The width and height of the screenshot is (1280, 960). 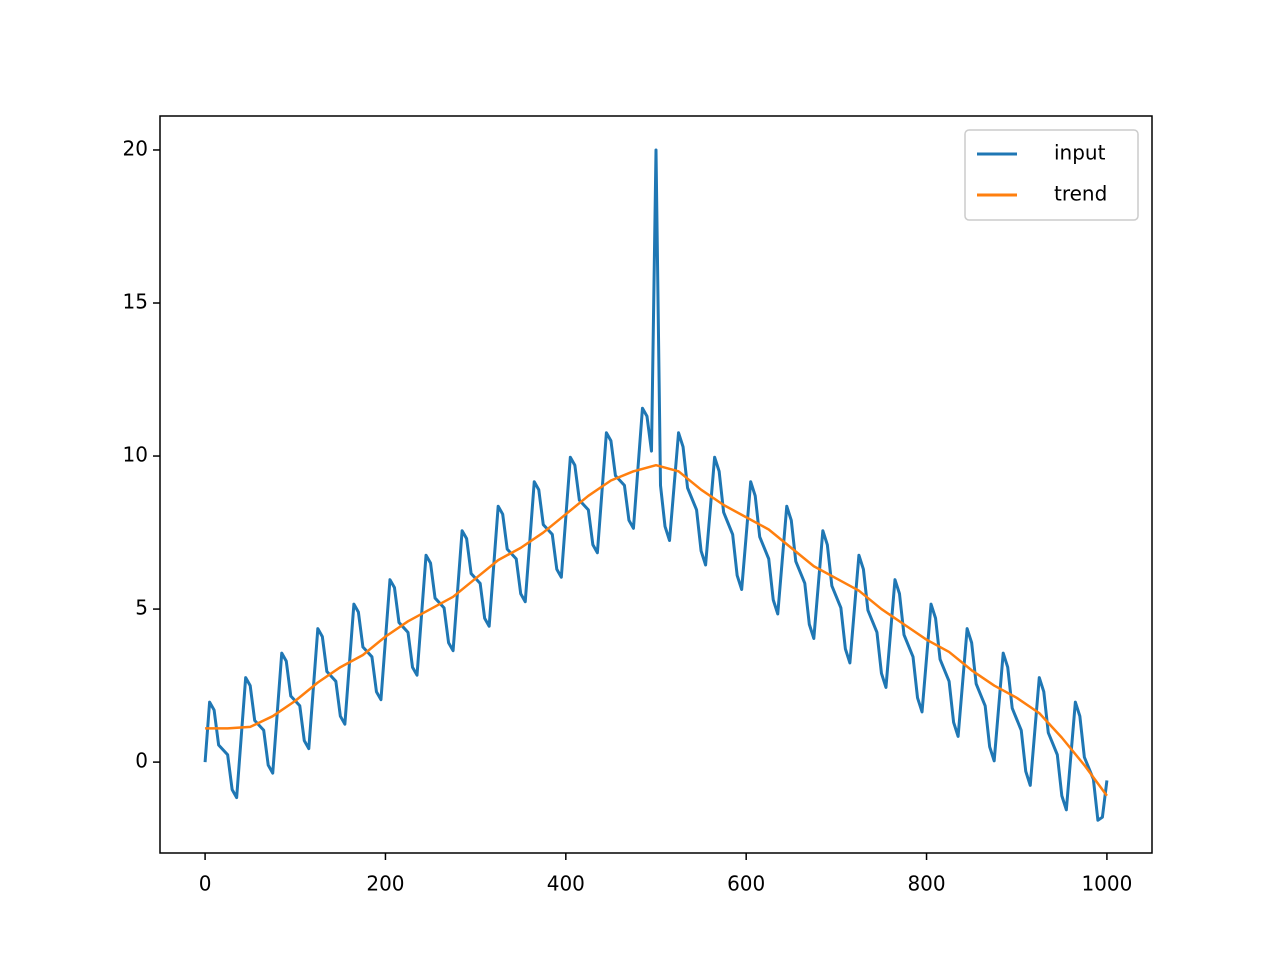 I want to click on legend-label: input, so click(x=1080, y=153).